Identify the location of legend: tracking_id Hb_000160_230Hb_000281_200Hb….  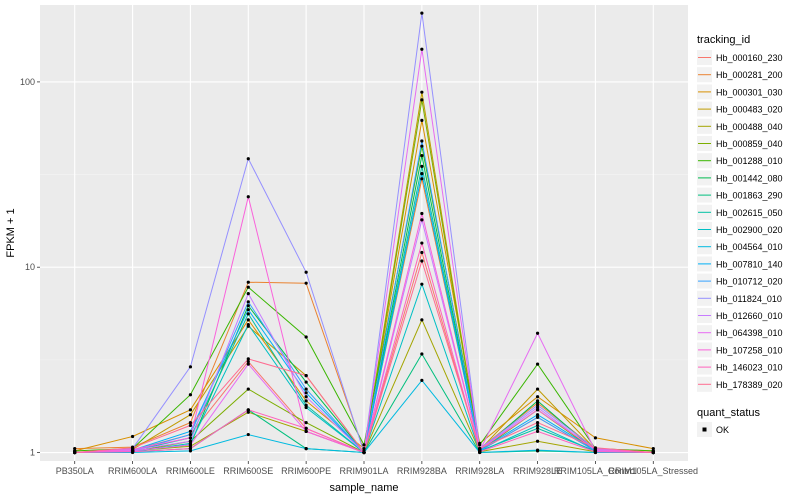
(740, 235).